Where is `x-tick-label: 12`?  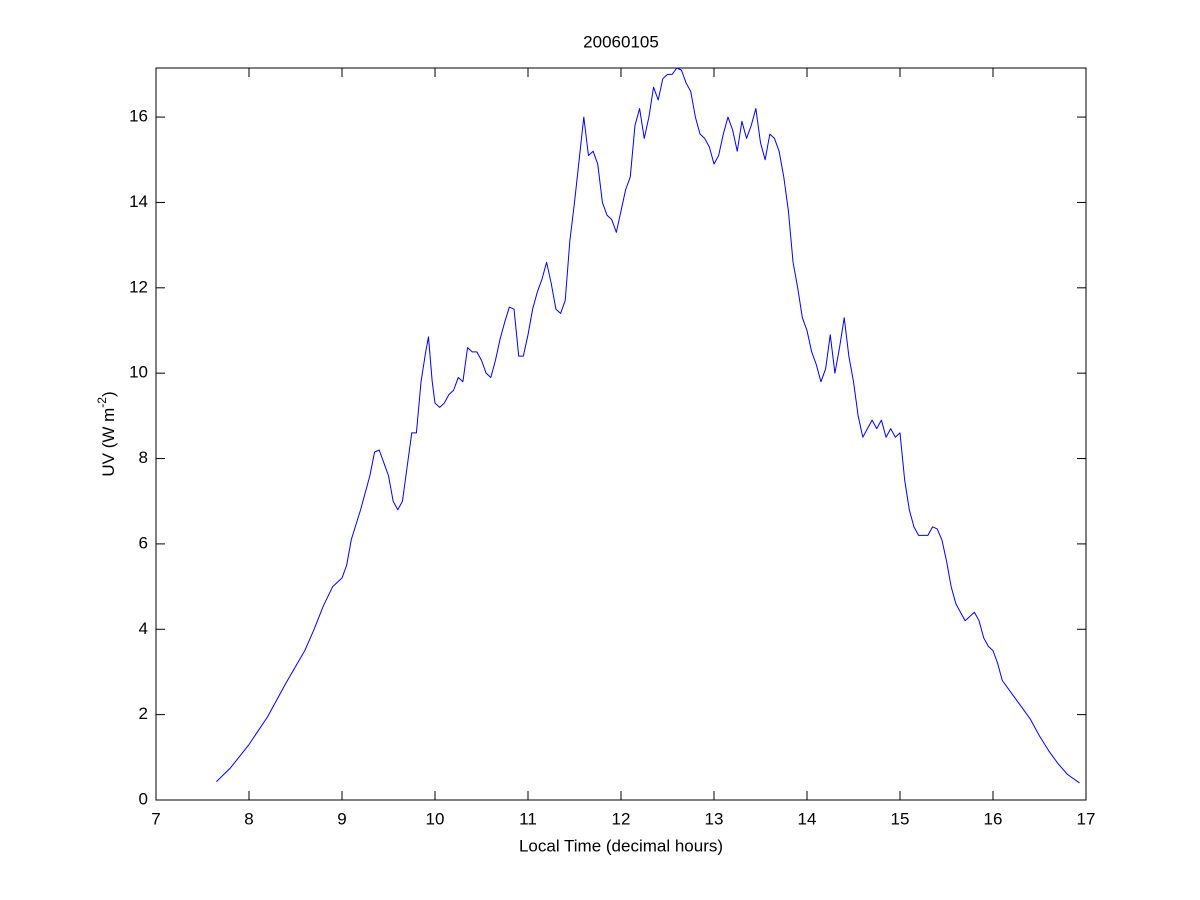 x-tick-label: 12 is located at coordinates (621, 818).